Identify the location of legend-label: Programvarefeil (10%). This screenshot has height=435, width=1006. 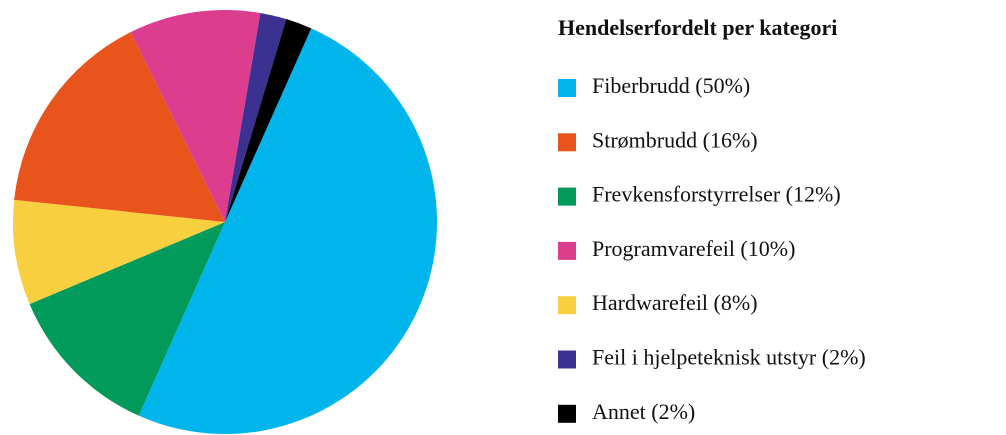
(693, 248).